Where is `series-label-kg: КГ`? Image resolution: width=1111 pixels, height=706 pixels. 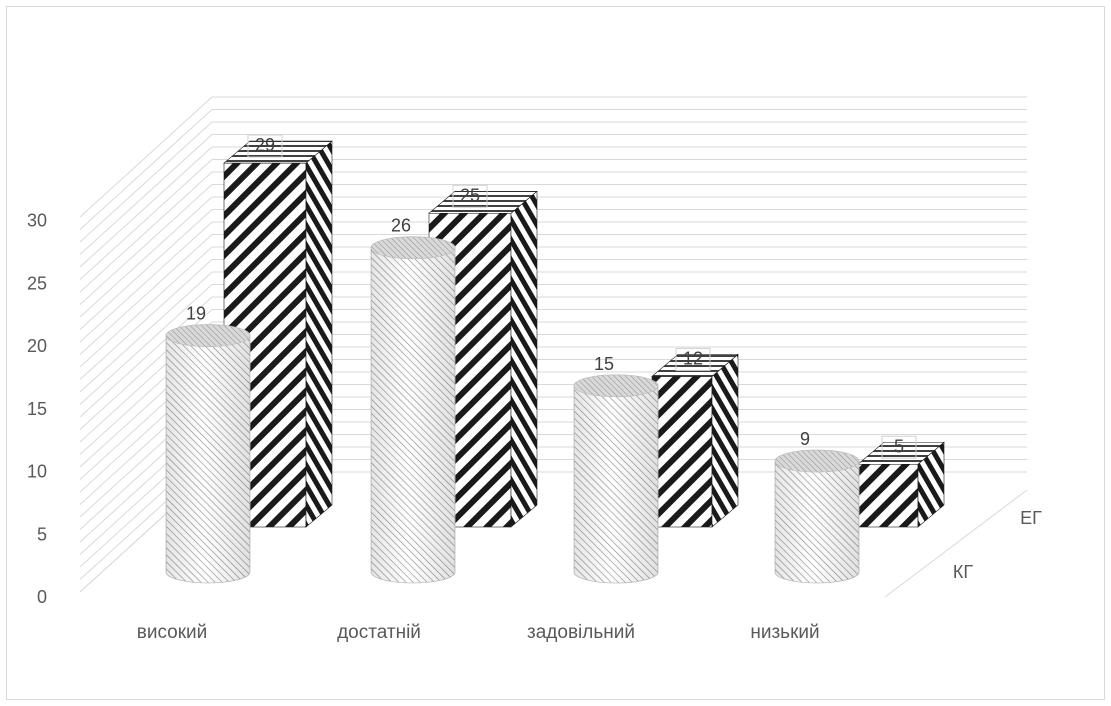
series-label-kg: КГ is located at coordinates (963, 572).